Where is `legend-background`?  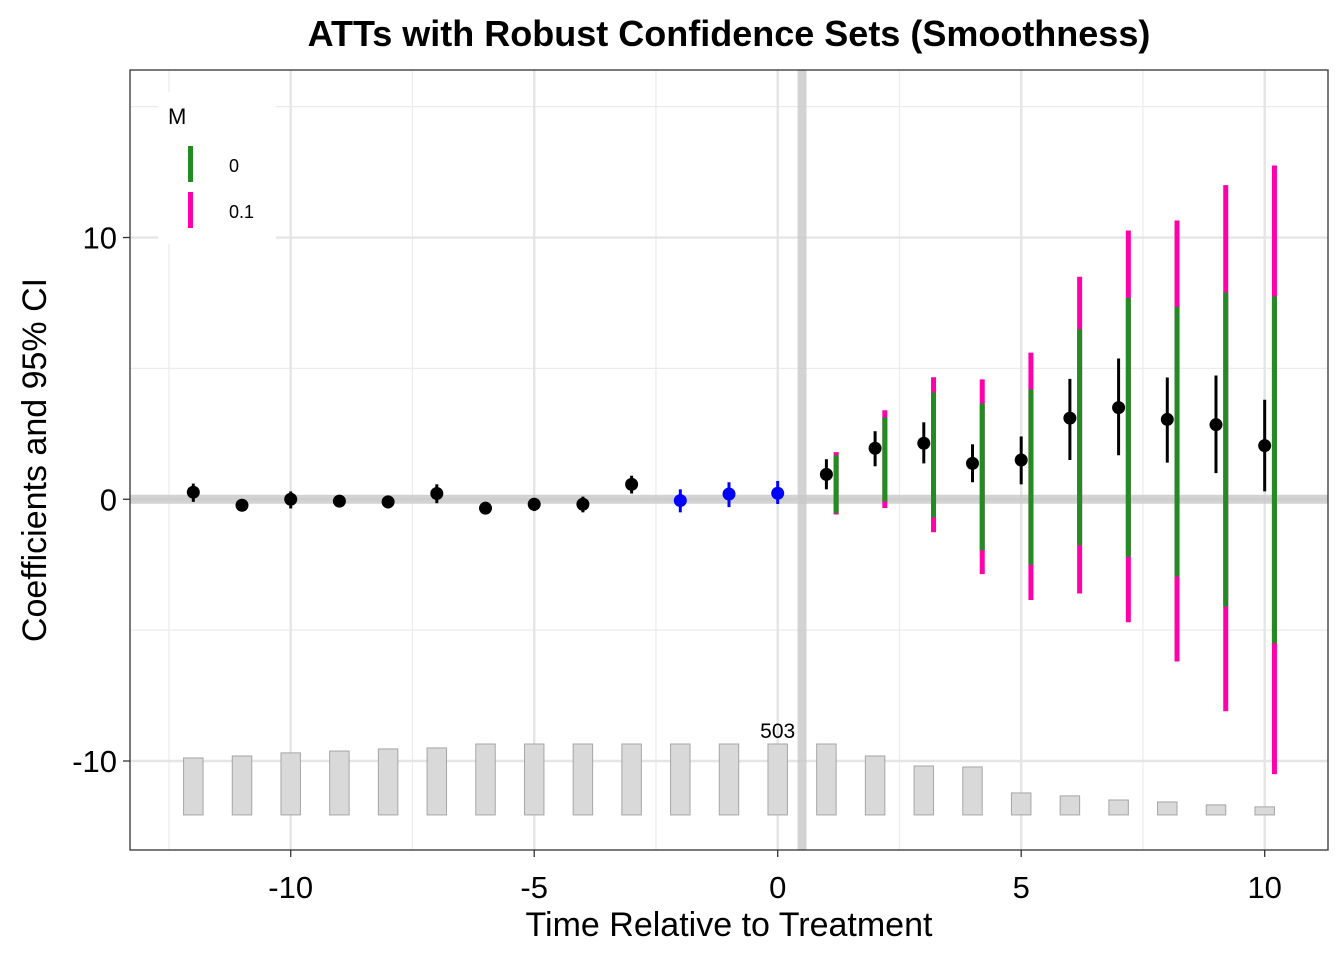
legend-background is located at coordinates (217, 168).